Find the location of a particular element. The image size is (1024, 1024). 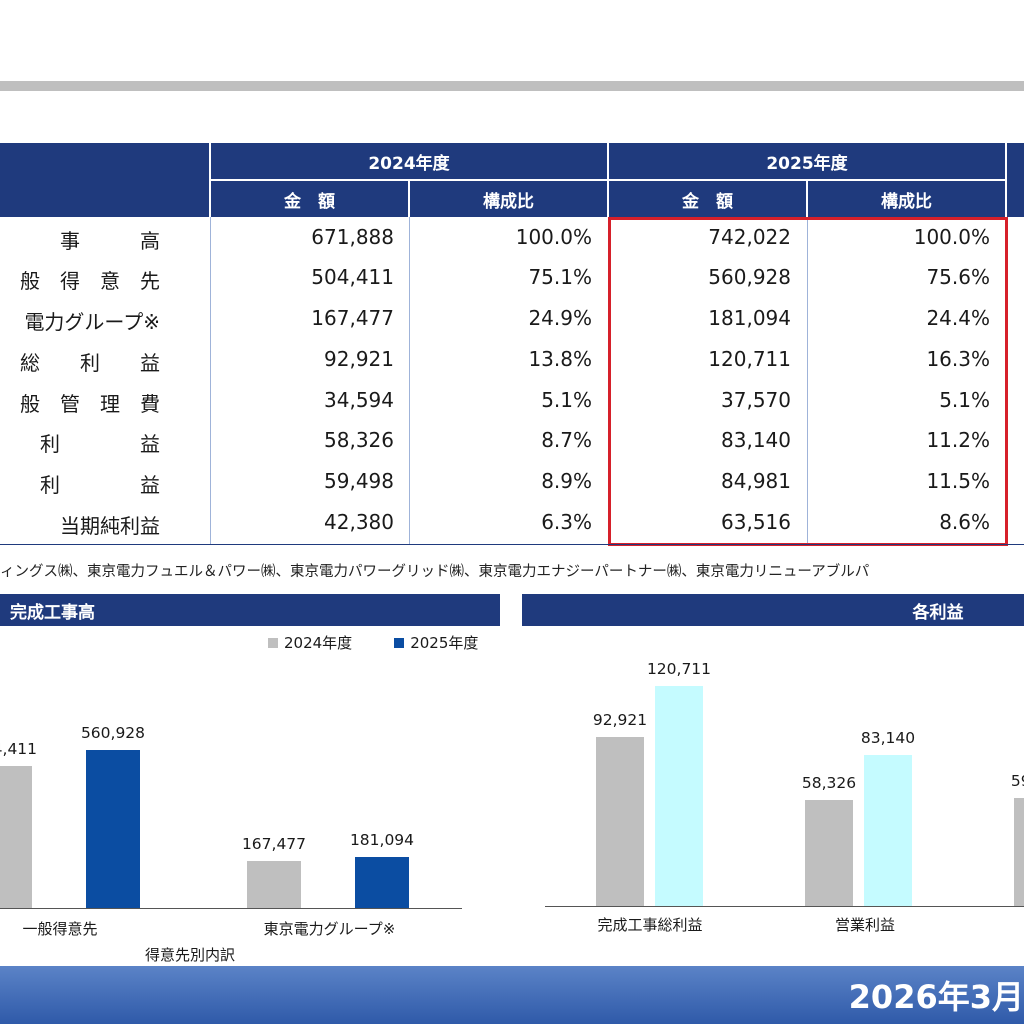

bar-value-label: 92,921 is located at coordinates (620, 719).